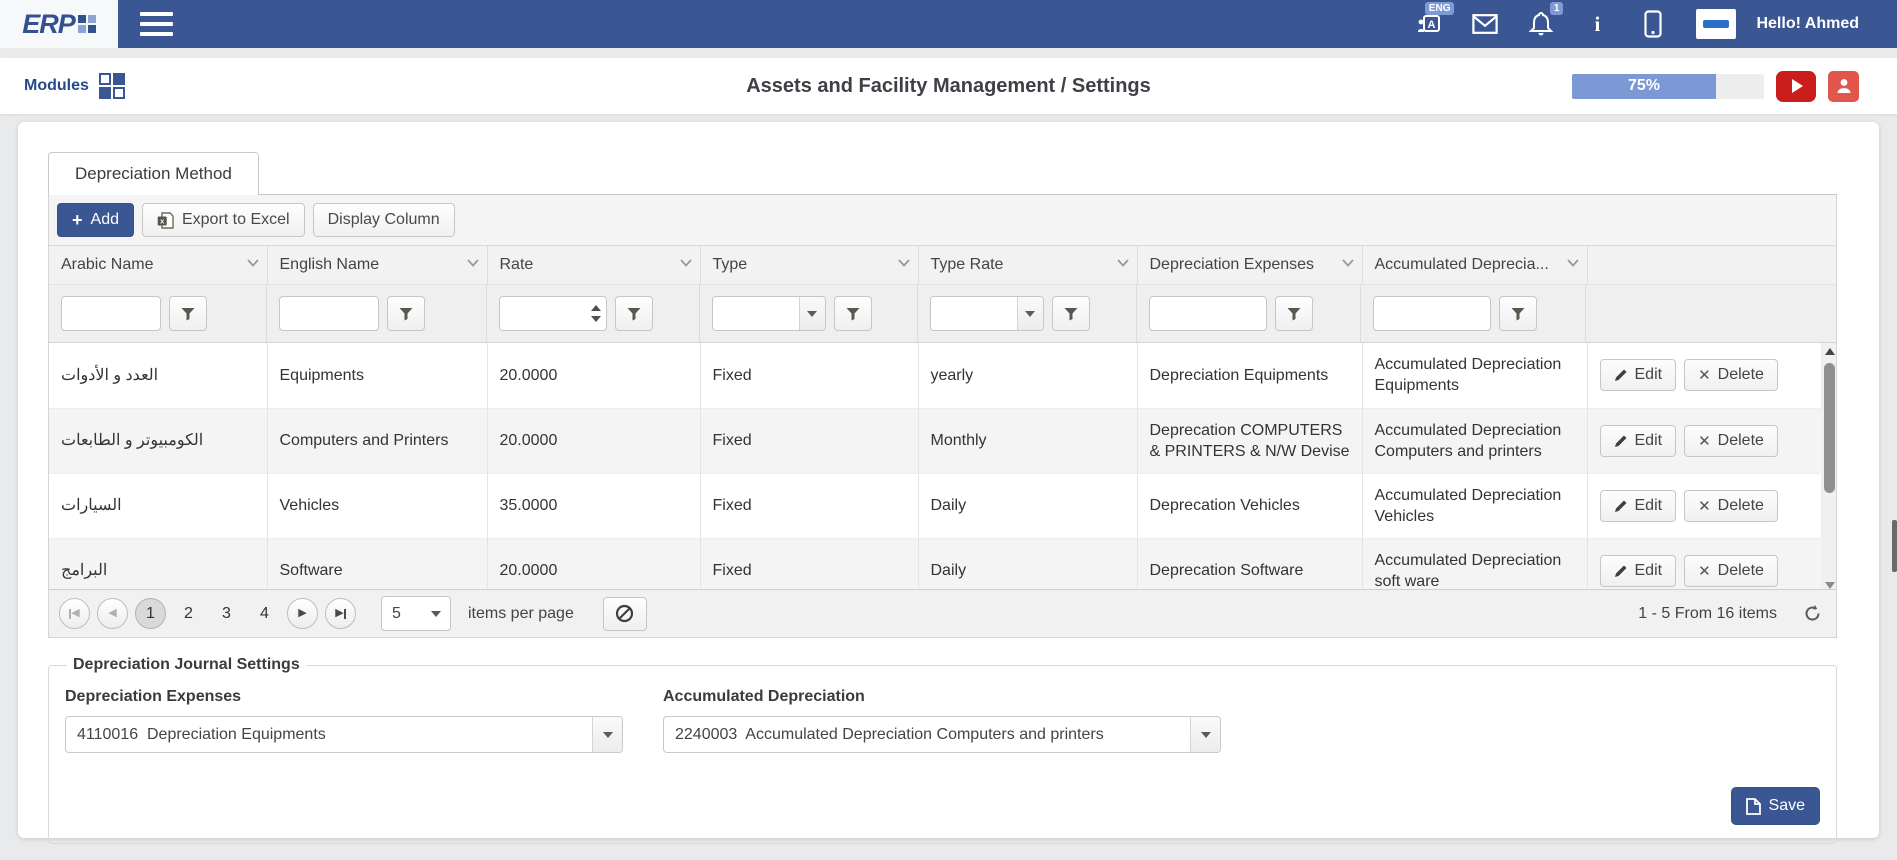 This screenshot has width=1897, height=860. I want to click on filter-input-accumulated-depreciation, so click(1432, 313).